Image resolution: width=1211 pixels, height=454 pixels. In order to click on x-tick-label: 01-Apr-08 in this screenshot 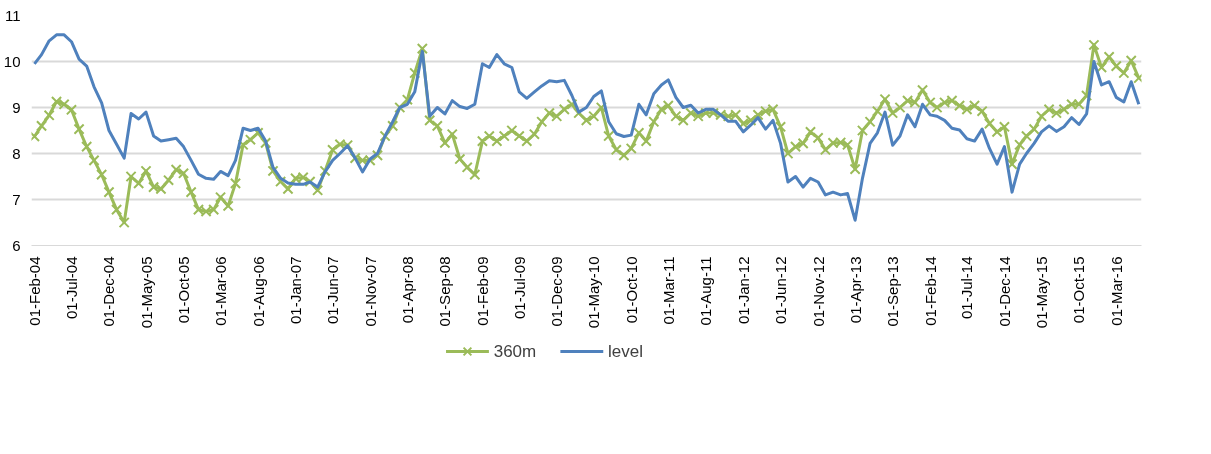, I will do `click(407, 290)`.